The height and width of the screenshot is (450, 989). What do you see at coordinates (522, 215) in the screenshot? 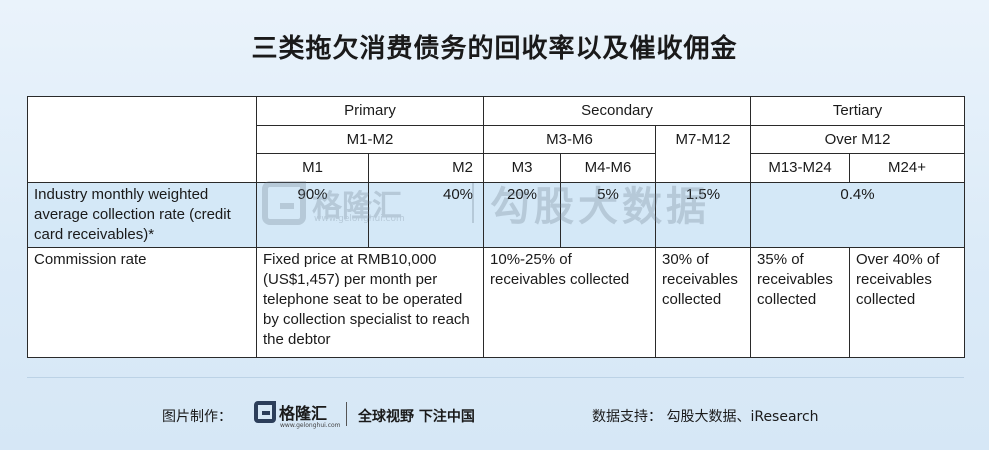
I see `rate-m3: 20%` at bounding box center [522, 215].